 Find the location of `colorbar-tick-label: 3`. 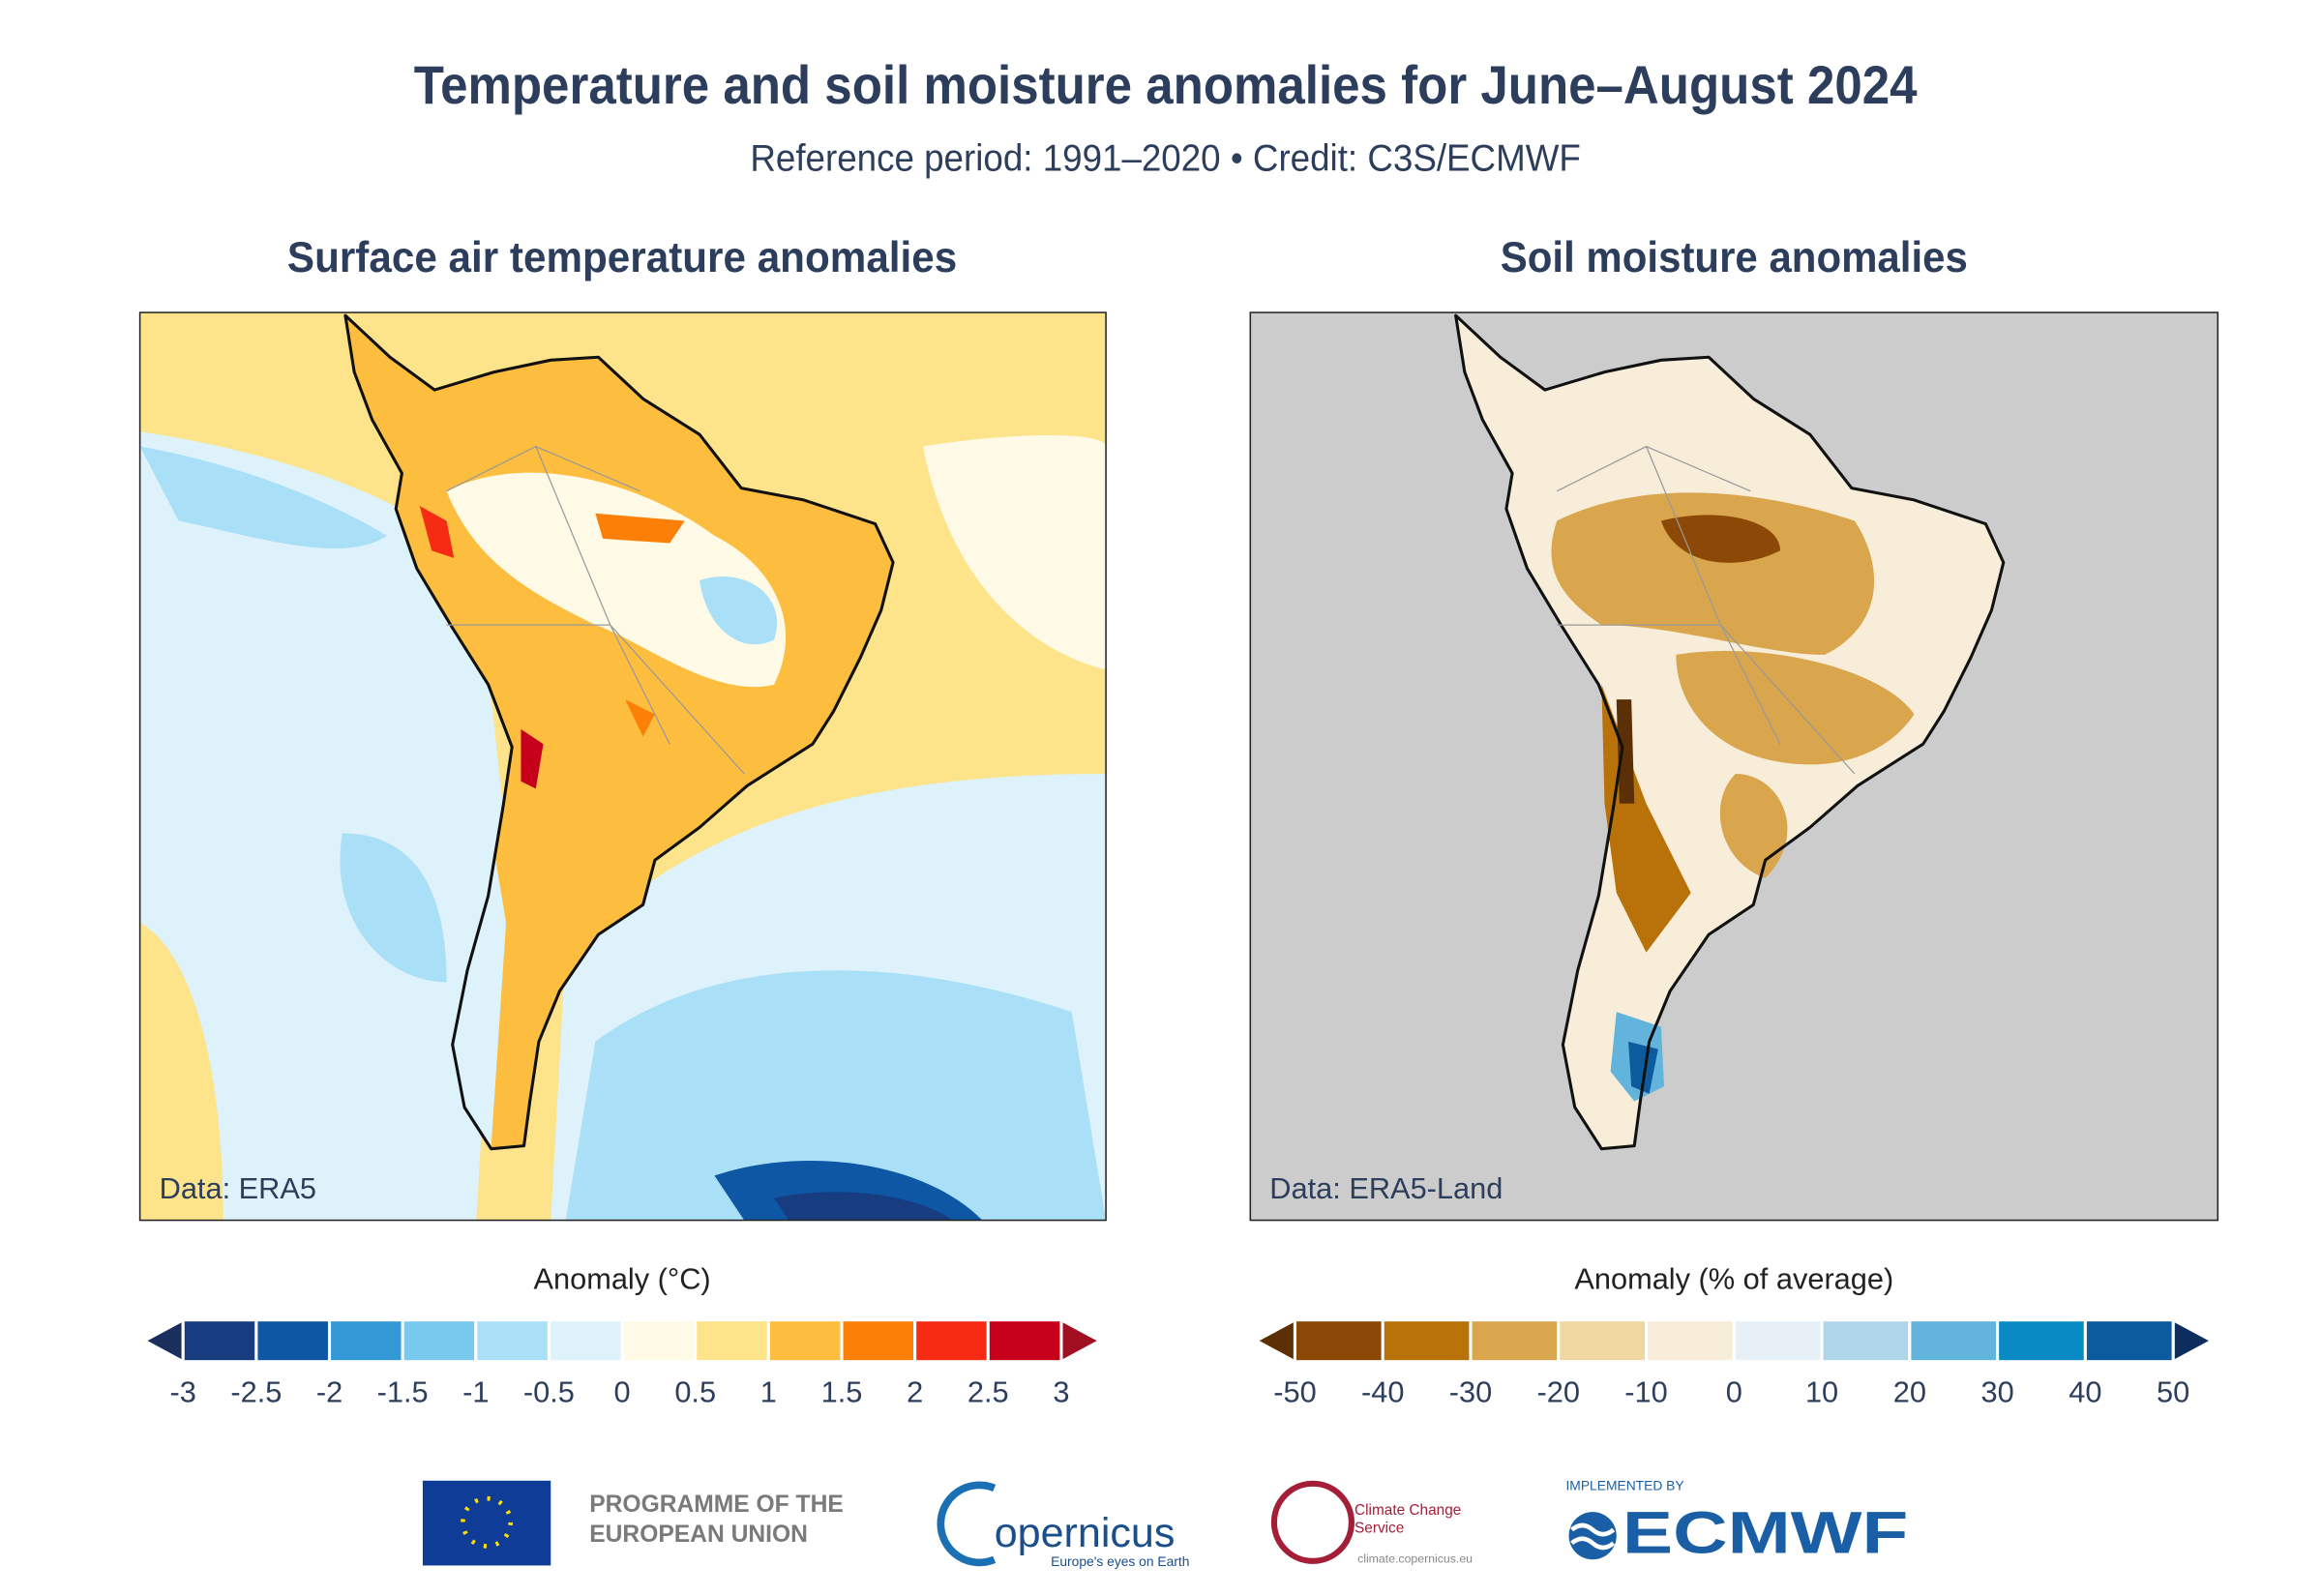

colorbar-tick-label: 3 is located at coordinates (1061, 1392).